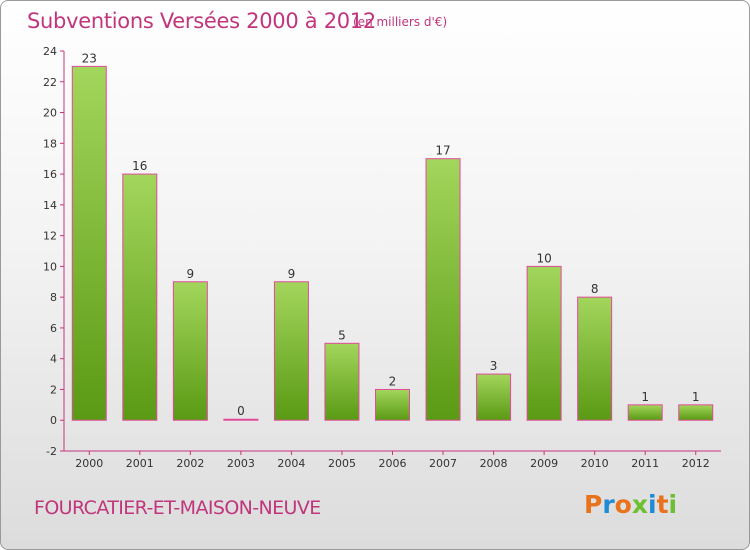 This screenshot has width=750, height=550. Describe the element at coordinates (393, 463) in the screenshot. I see `x-tick-label: 2006` at that location.